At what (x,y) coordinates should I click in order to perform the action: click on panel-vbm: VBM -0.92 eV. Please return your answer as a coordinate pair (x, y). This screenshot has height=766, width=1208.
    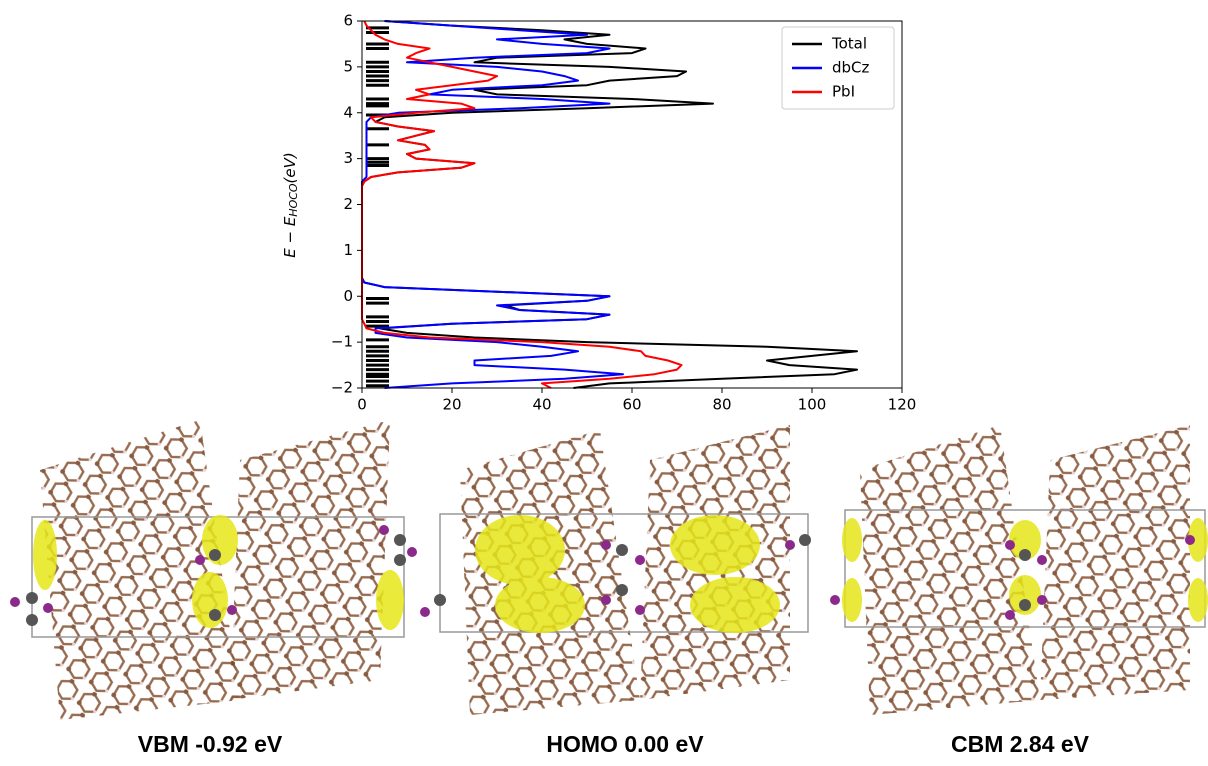
    Looking at the image, I should click on (213, 588).